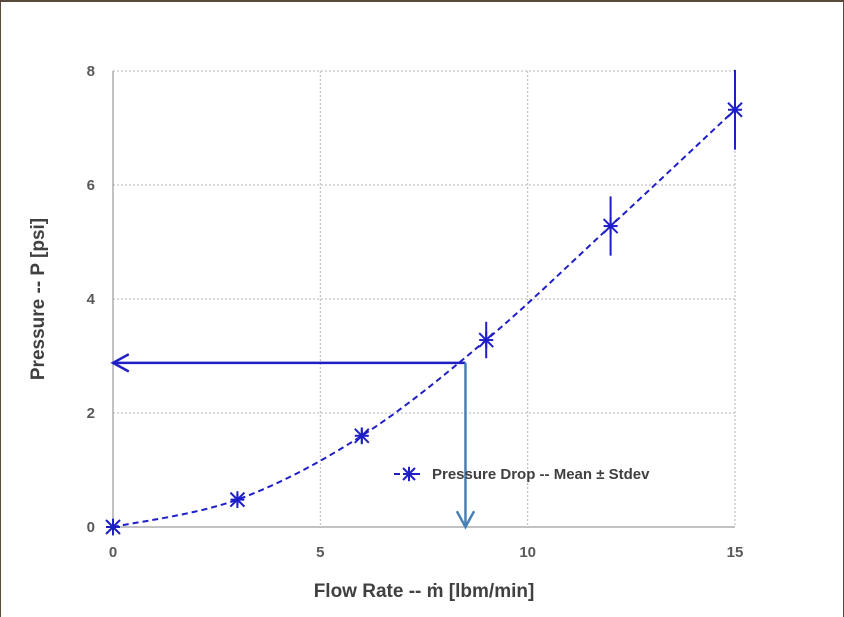 The height and width of the screenshot is (617, 844). What do you see at coordinates (527, 552) in the screenshot?
I see `x-tick-label: 10` at bounding box center [527, 552].